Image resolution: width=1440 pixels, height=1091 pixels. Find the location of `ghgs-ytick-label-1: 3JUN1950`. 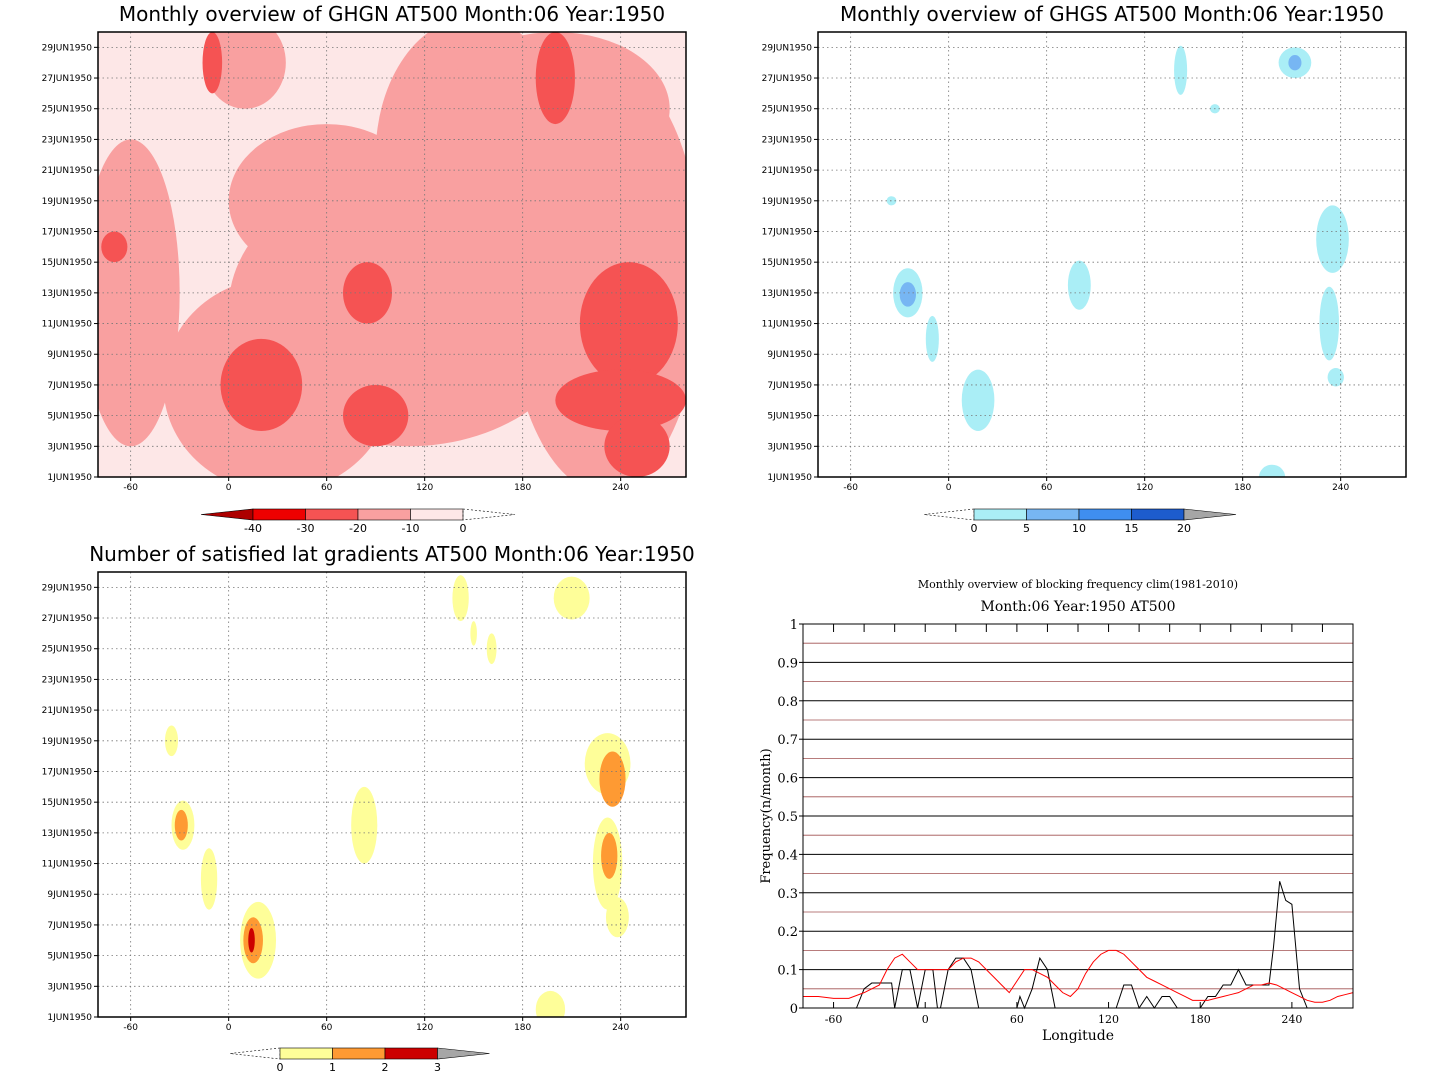

ghgs-ytick-label-1: 3JUN1950 is located at coordinates (789, 447).